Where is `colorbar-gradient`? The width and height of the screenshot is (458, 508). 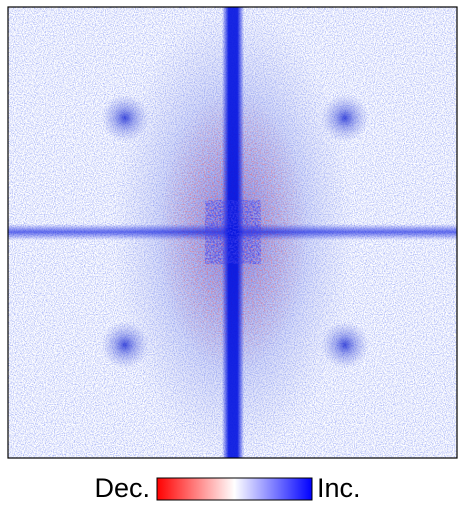 colorbar-gradient is located at coordinates (234, 489).